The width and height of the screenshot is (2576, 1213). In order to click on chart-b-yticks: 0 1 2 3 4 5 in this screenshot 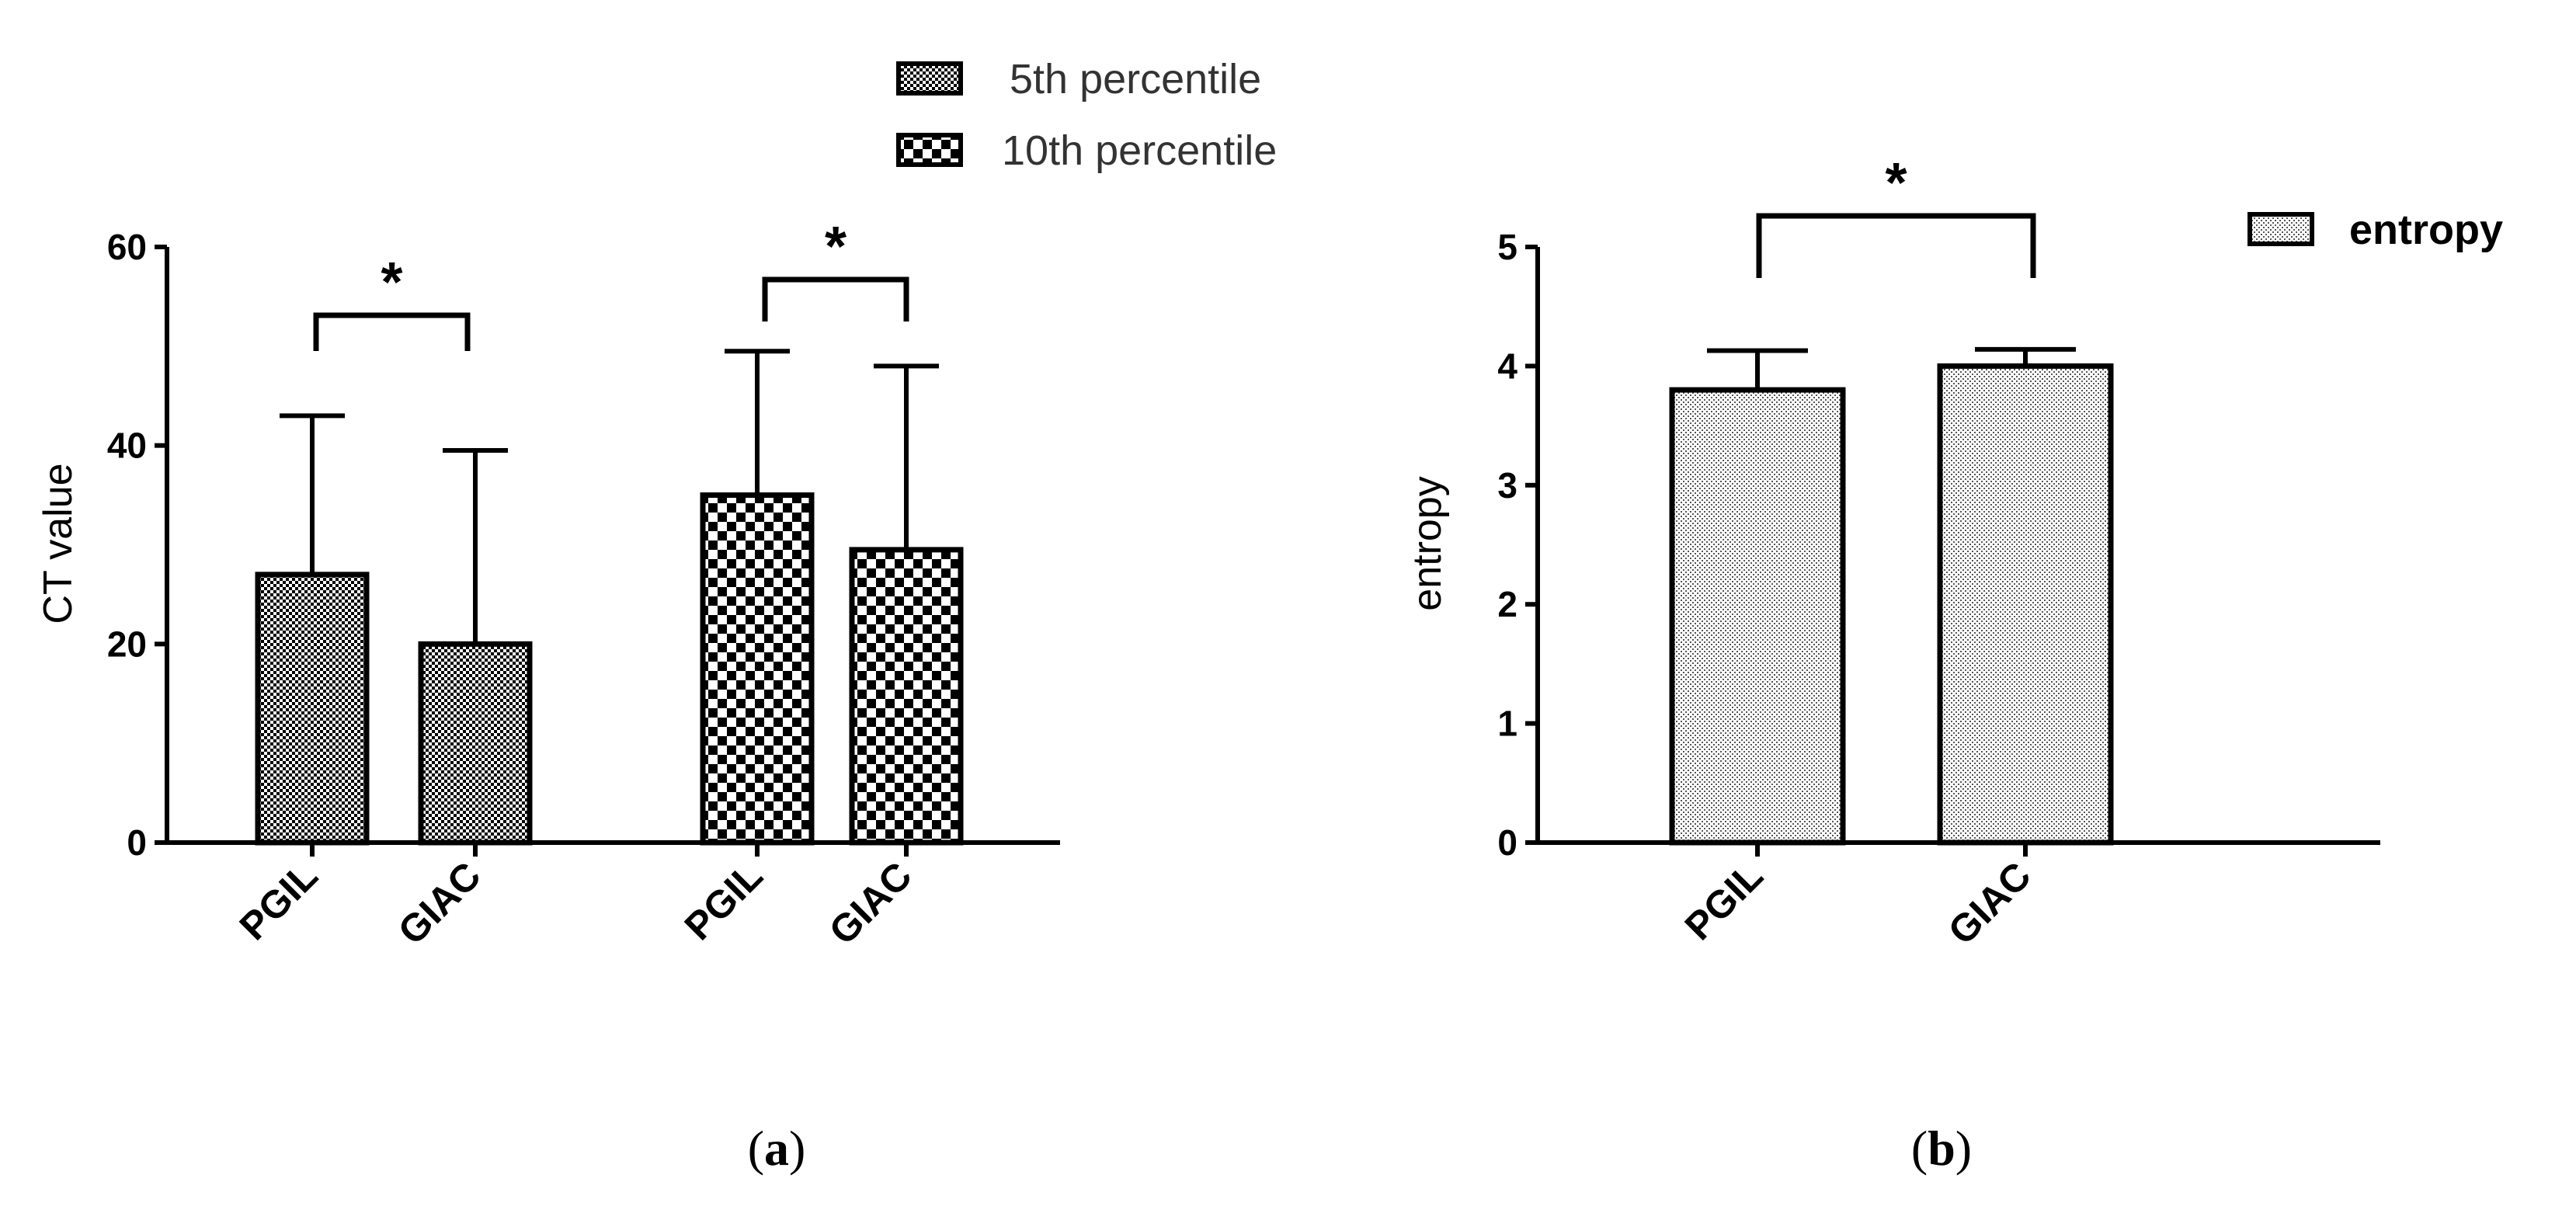, I will do `click(1517, 545)`.